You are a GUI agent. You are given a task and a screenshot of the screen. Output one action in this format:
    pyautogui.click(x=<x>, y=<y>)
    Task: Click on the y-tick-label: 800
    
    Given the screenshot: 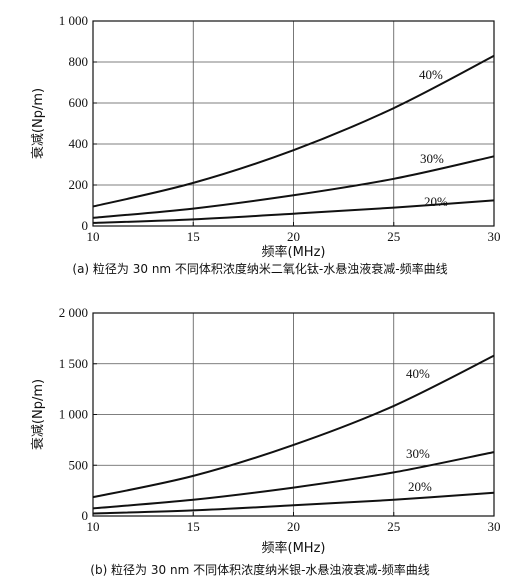 What is the action you would take?
    pyautogui.click(x=79, y=61)
    